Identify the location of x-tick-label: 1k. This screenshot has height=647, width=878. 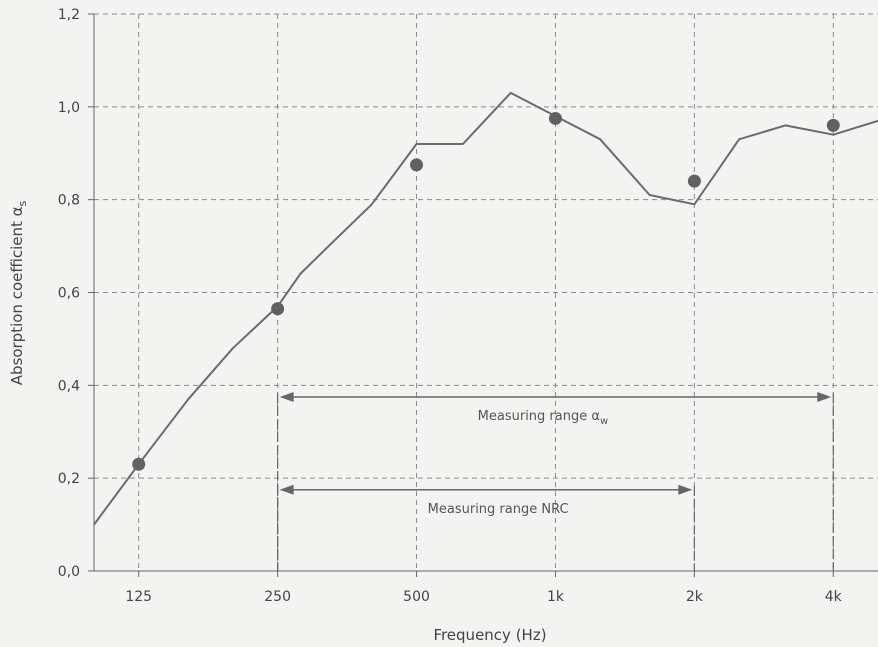
(556, 597).